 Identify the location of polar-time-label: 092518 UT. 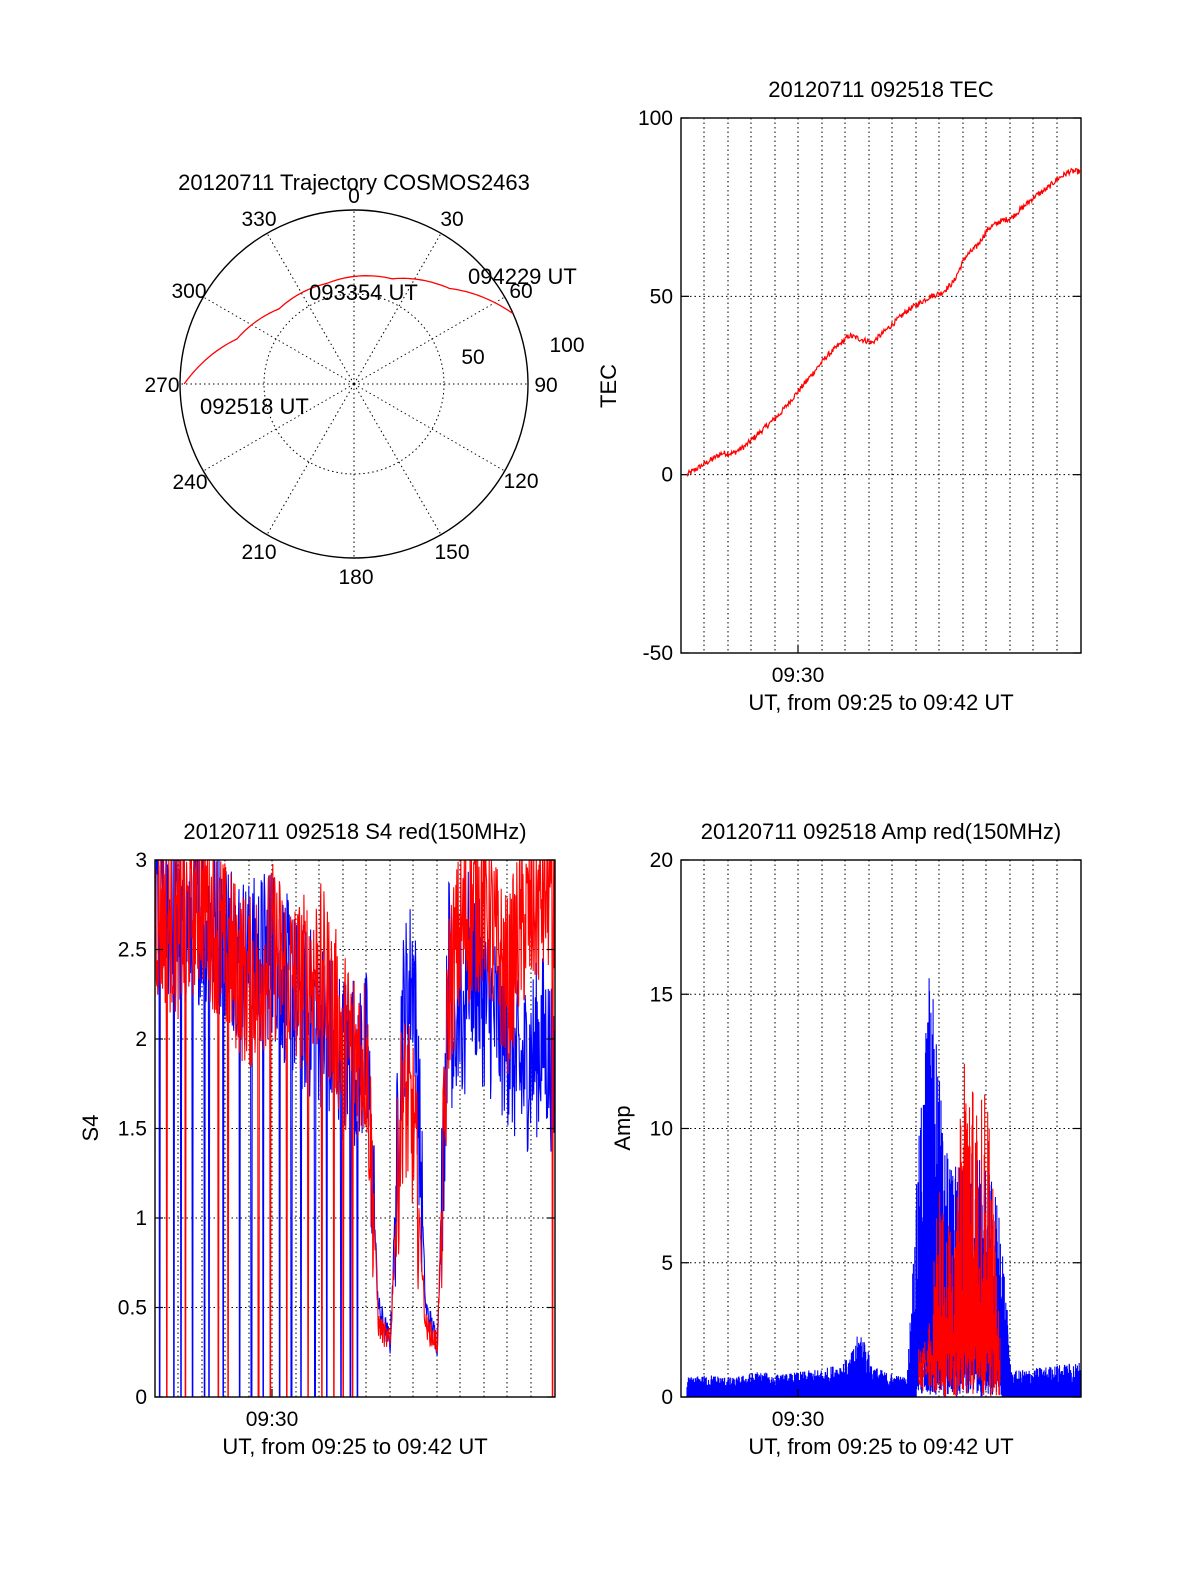
(254, 406).